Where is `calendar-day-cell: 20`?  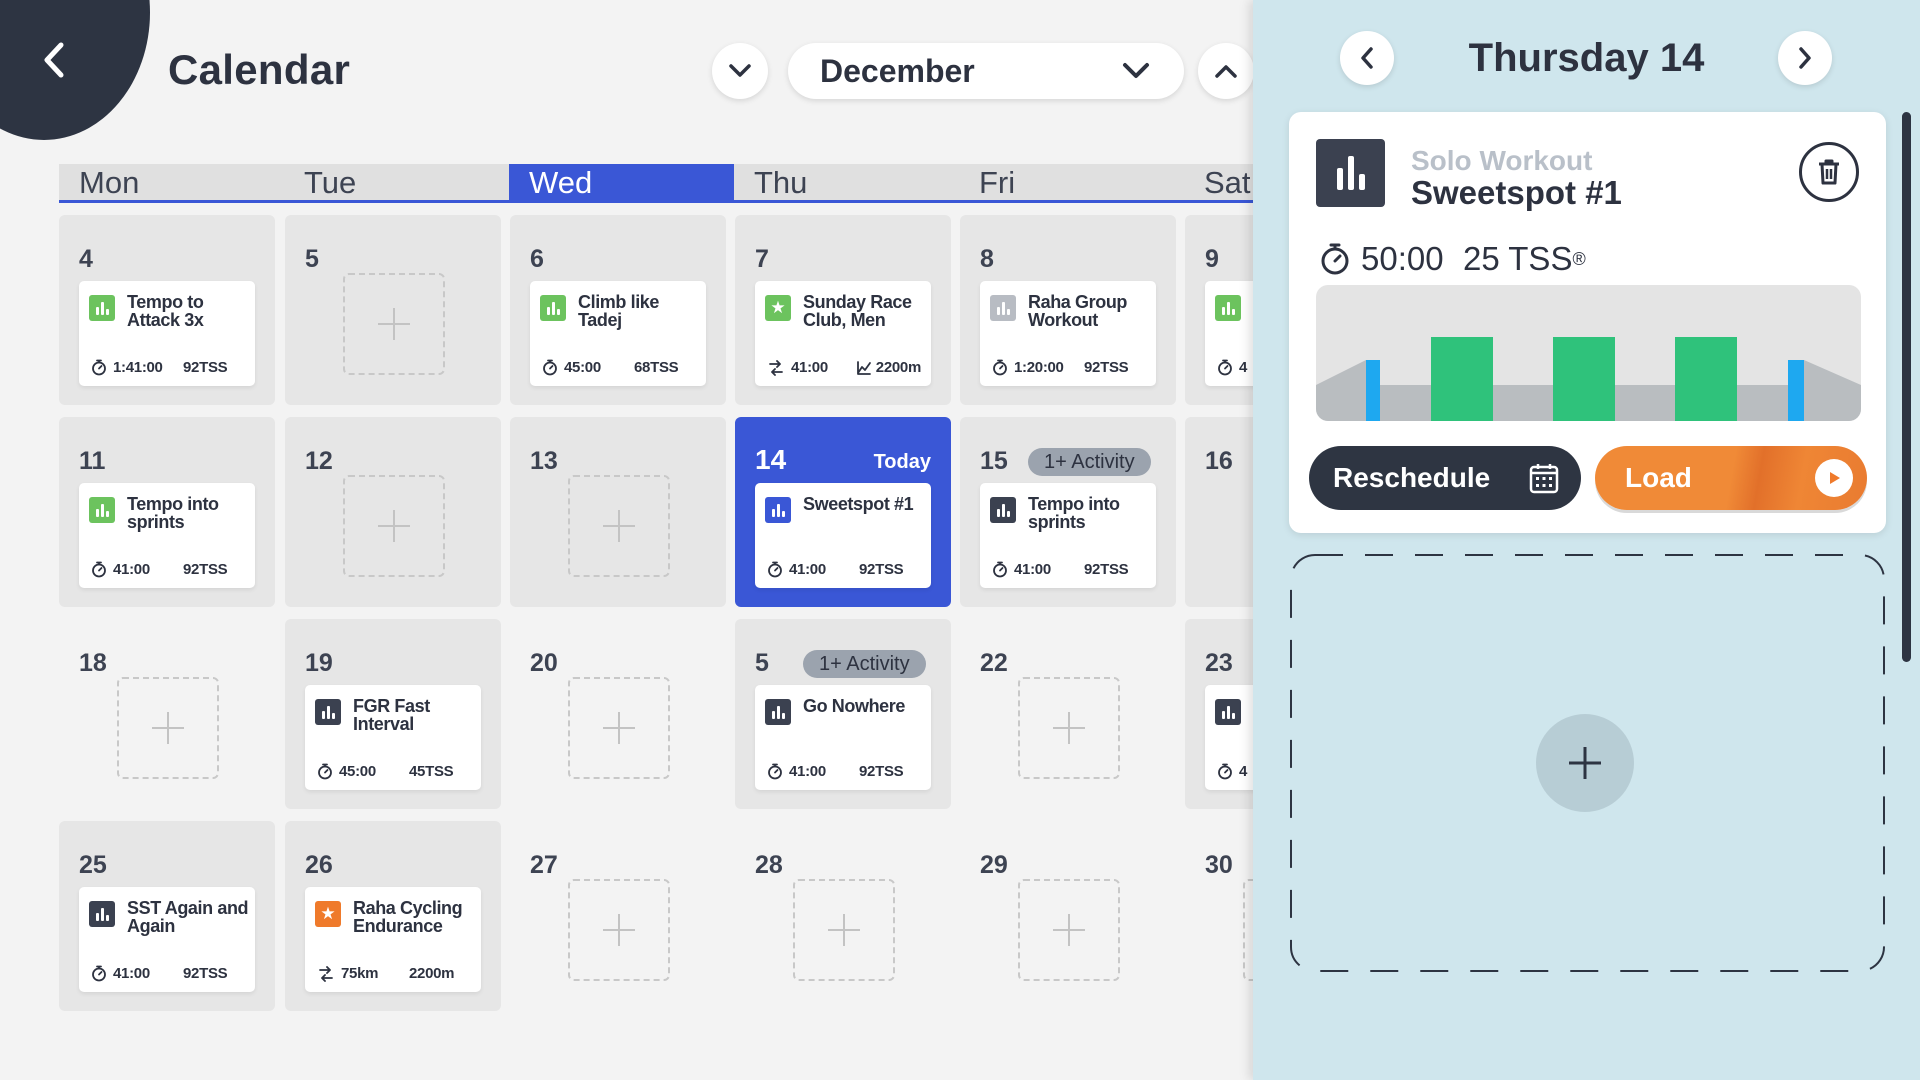
calendar-day-cell: 20 is located at coordinates (618, 714).